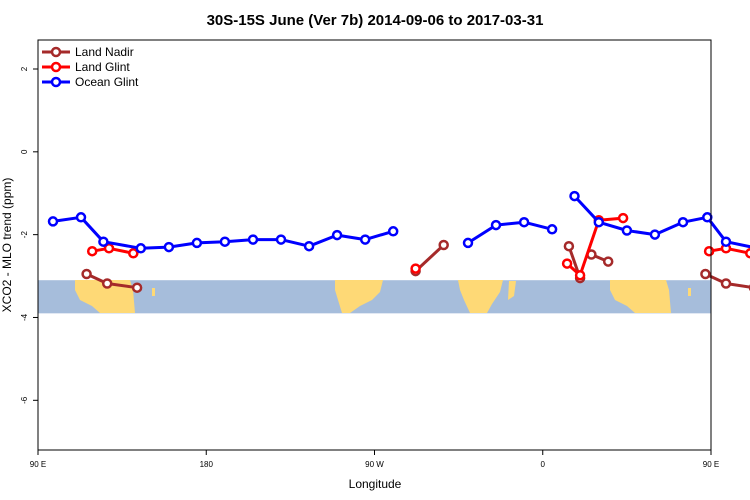 The height and width of the screenshot is (500, 750). Describe the element at coordinates (153, 292) in the screenshot. I see `land-bit-left` at that location.